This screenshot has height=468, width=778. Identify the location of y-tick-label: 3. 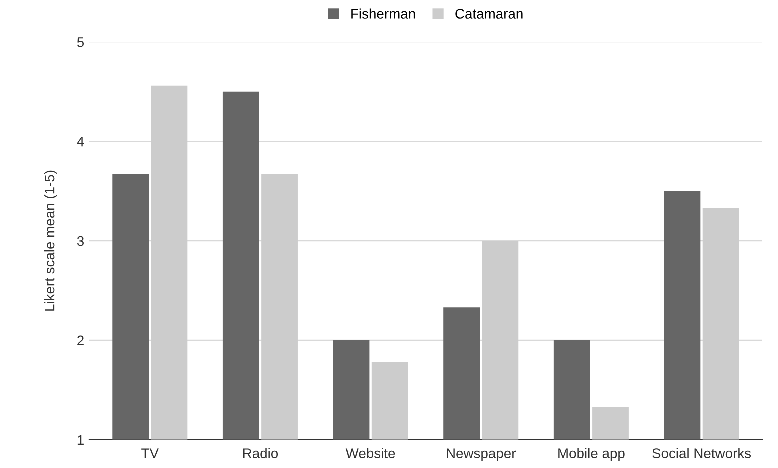
(80, 241).